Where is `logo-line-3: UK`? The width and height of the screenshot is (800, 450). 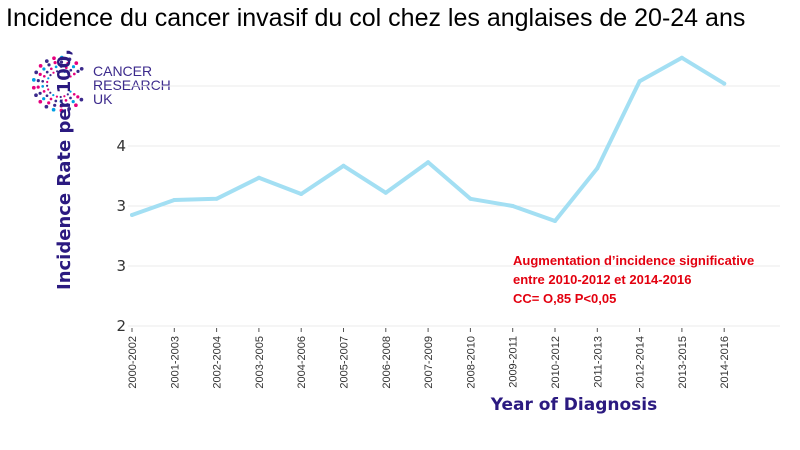
logo-line-3: UK is located at coordinates (103, 99).